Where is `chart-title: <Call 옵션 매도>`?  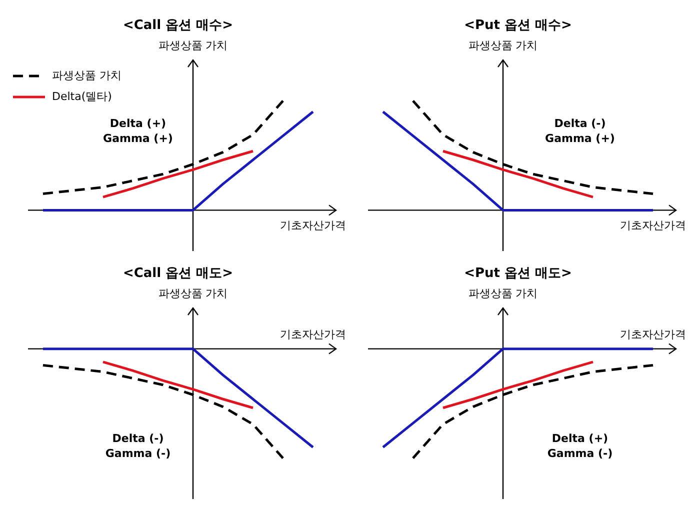 chart-title: <Call 옵션 매도> is located at coordinates (178, 273).